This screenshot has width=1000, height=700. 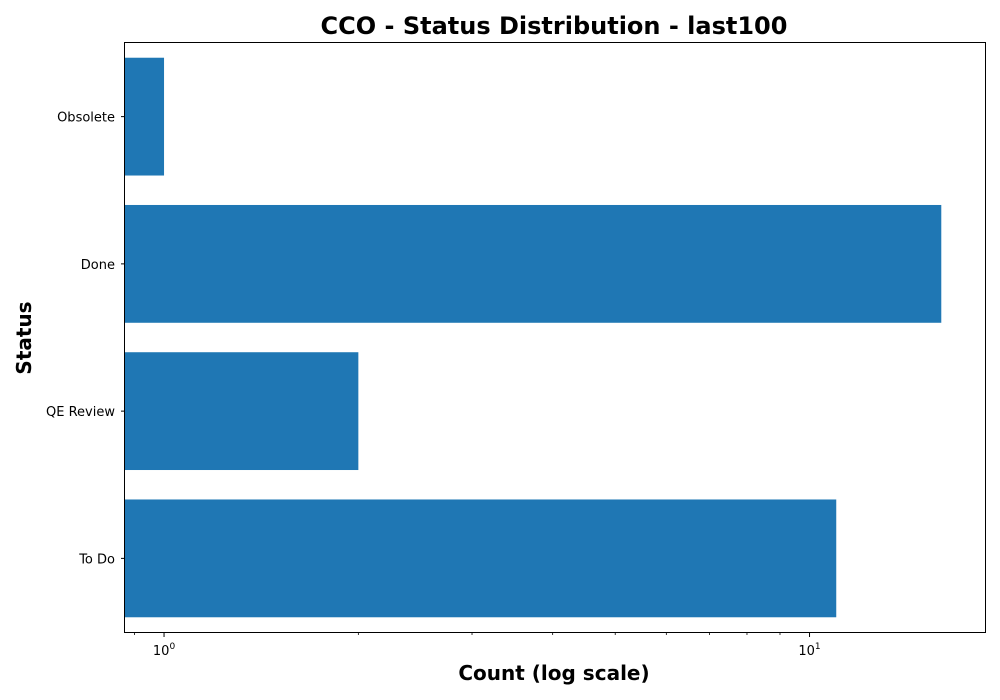 What do you see at coordinates (145, 116) in the screenshot?
I see `bar-obsolete` at bounding box center [145, 116].